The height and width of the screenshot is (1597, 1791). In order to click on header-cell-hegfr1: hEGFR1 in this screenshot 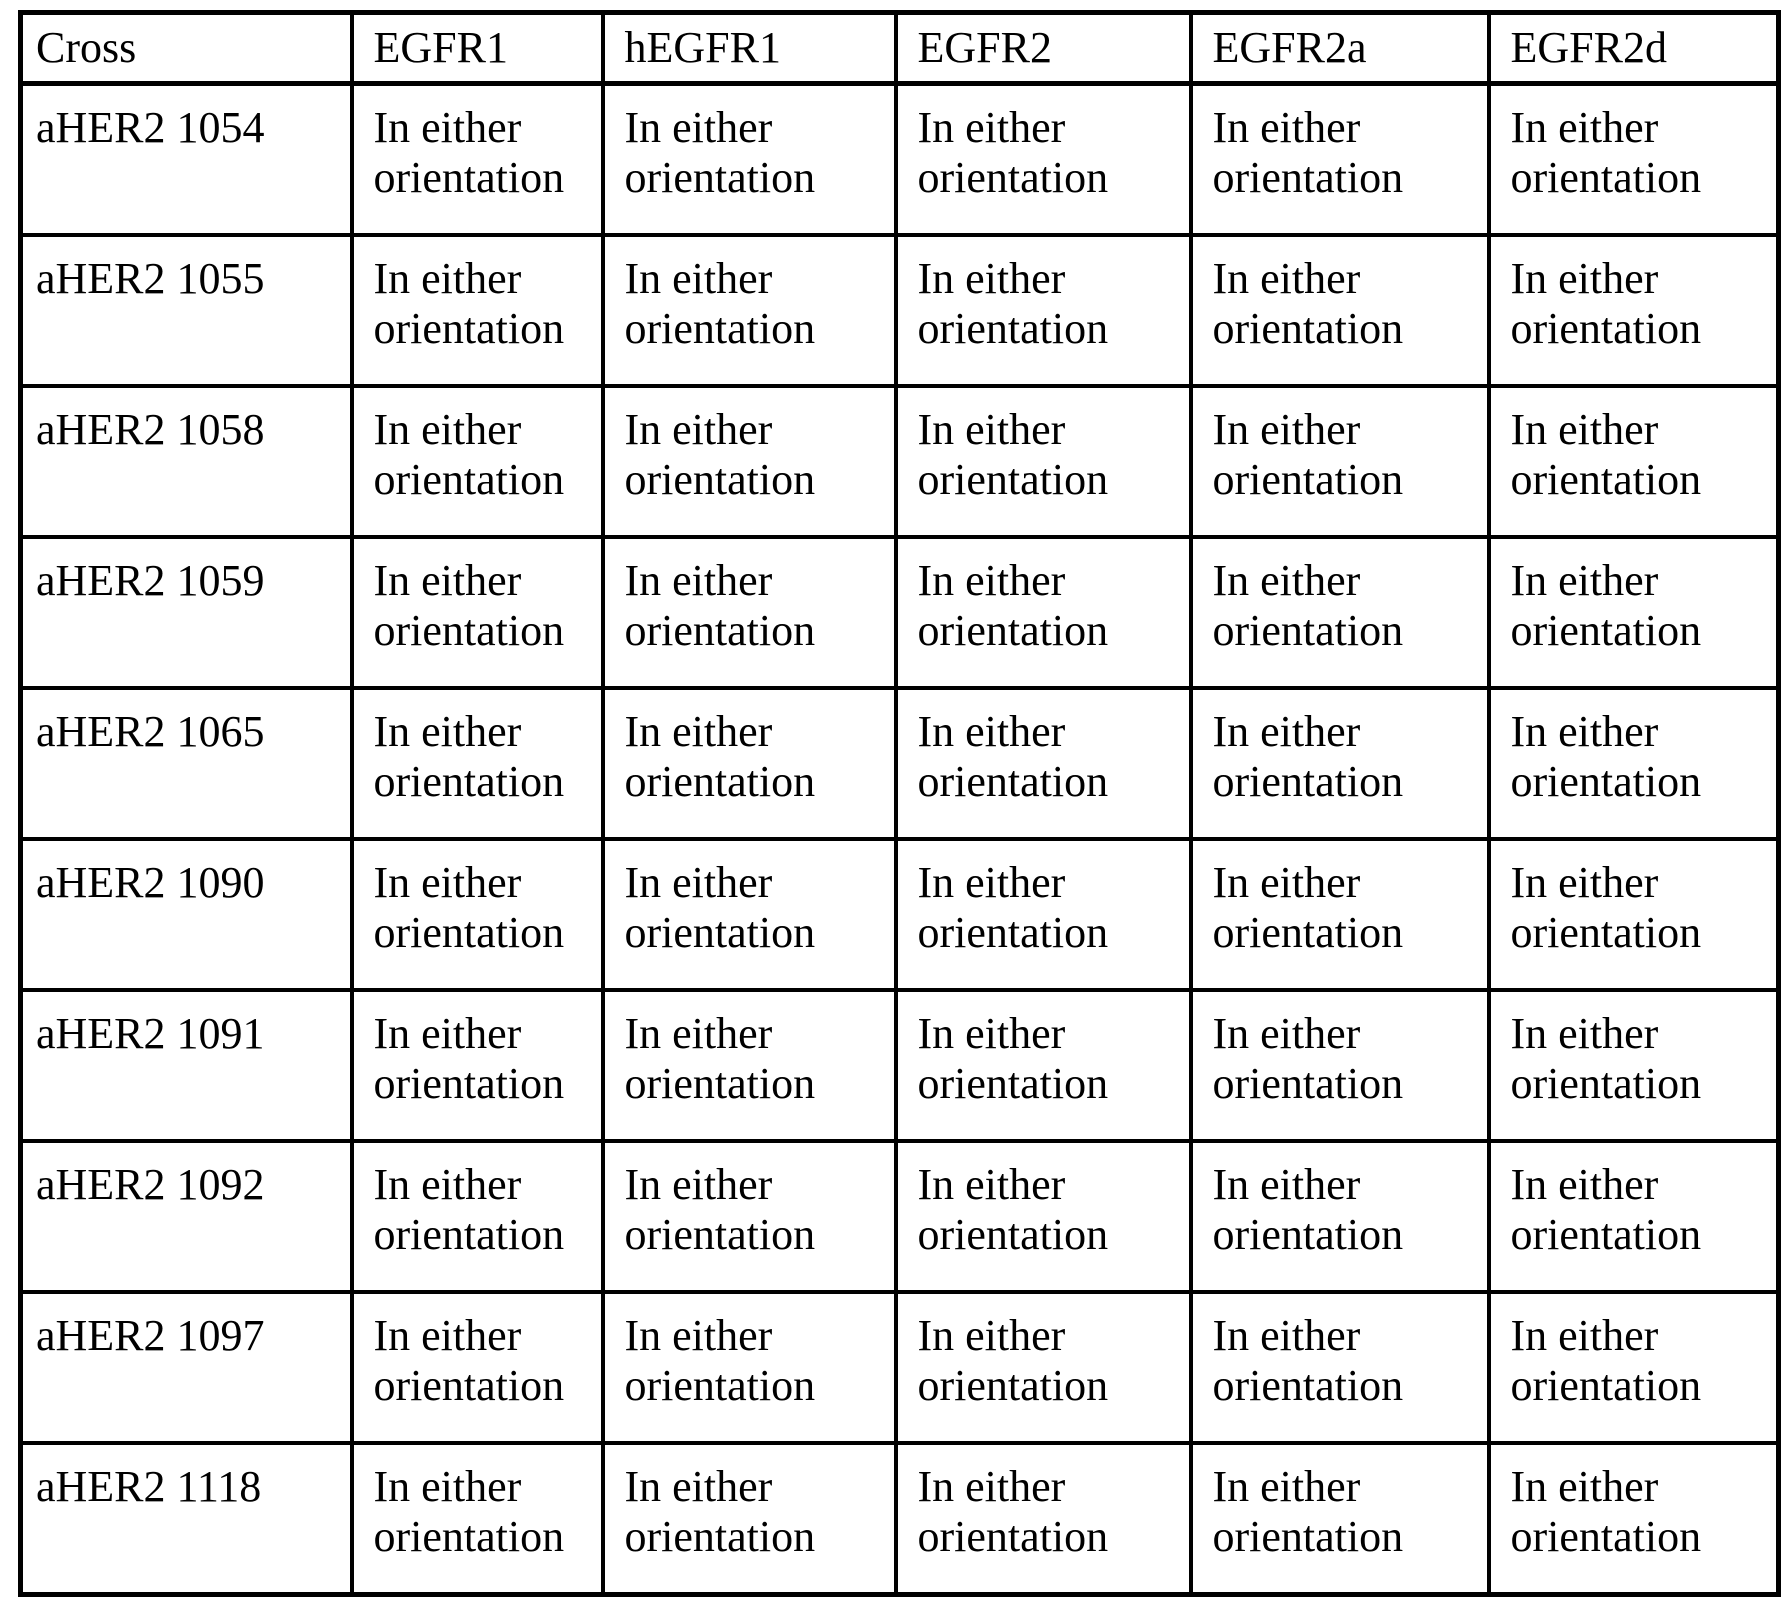, I will do `click(749, 48)`.